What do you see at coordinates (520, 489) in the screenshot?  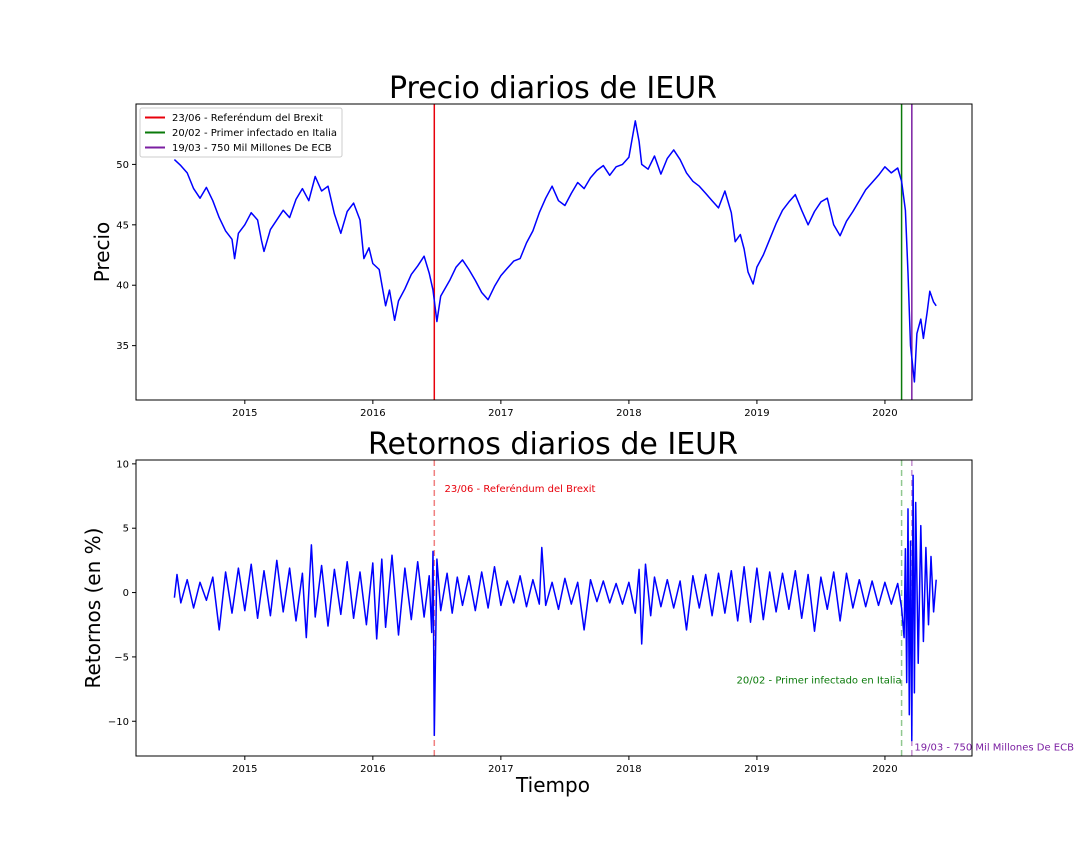 I see `annotation-0: 23/06 - Referéndum del Brexit` at bounding box center [520, 489].